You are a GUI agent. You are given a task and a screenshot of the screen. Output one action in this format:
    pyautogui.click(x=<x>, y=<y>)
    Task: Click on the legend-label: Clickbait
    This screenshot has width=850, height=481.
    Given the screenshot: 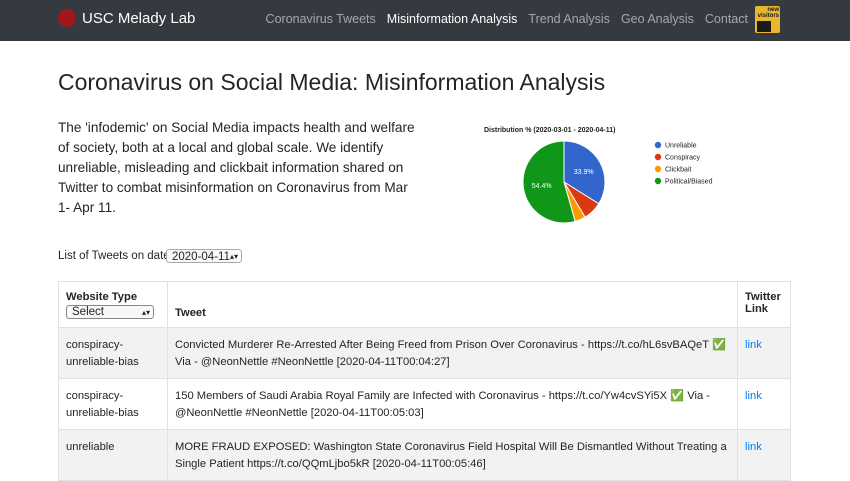 What is the action you would take?
    pyautogui.click(x=678, y=170)
    